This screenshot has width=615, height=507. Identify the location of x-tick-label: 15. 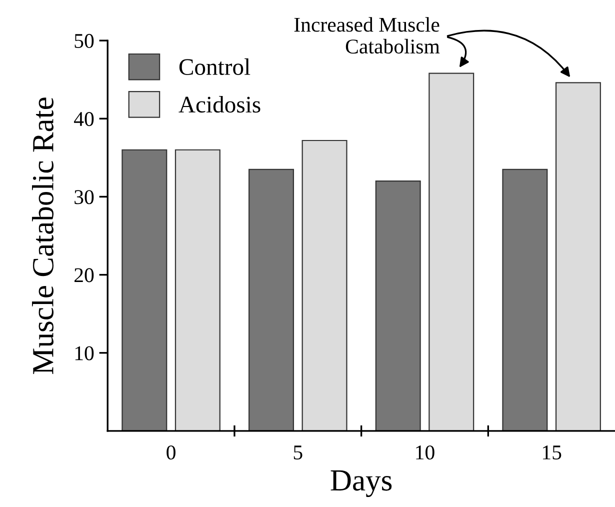
(552, 453).